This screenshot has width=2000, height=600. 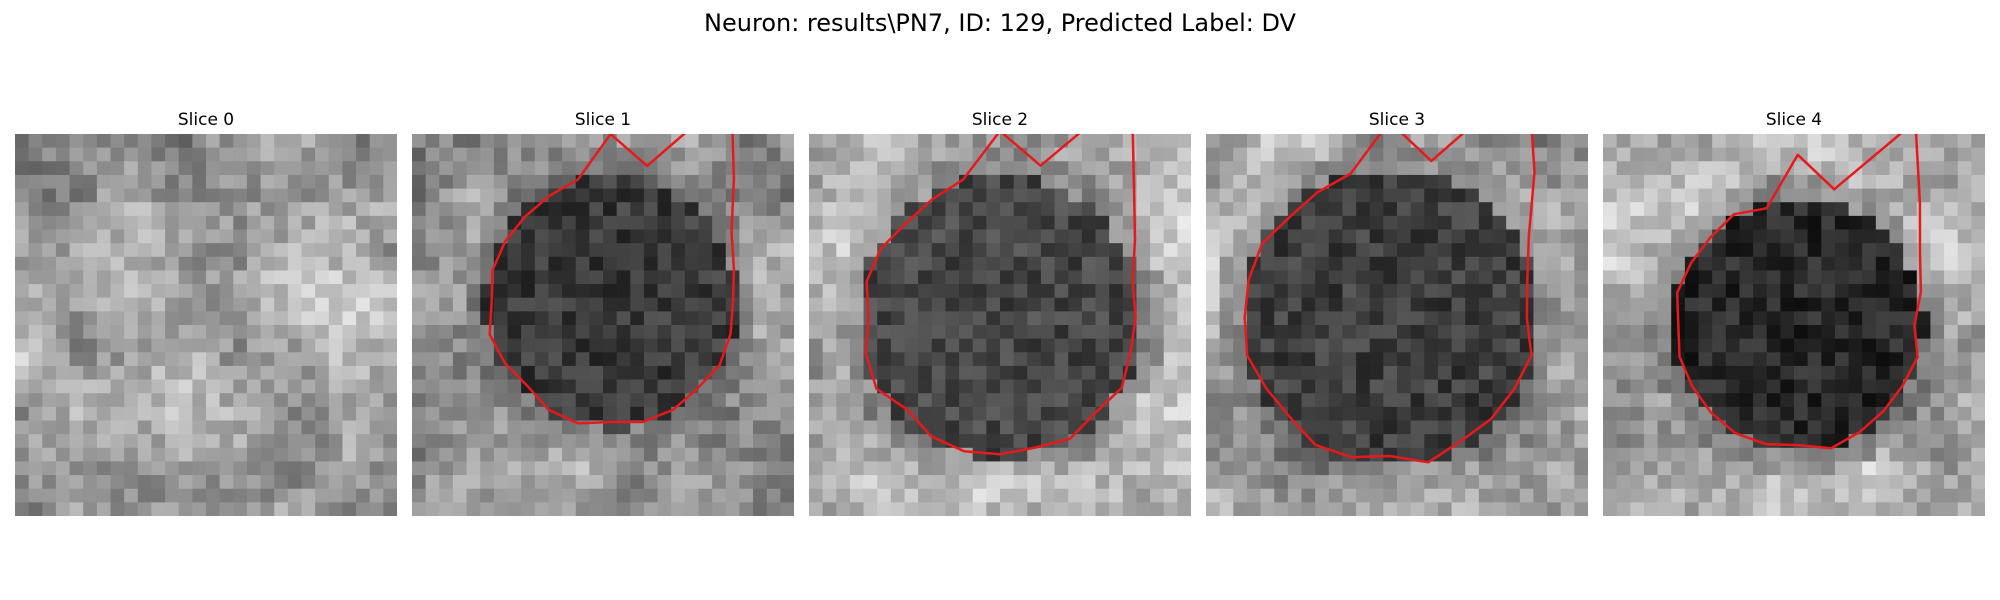 What do you see at coordinates (206, 120) in the screenshot?
I see `slice-title-0: Slice 0` at bounding box center [206, 120].